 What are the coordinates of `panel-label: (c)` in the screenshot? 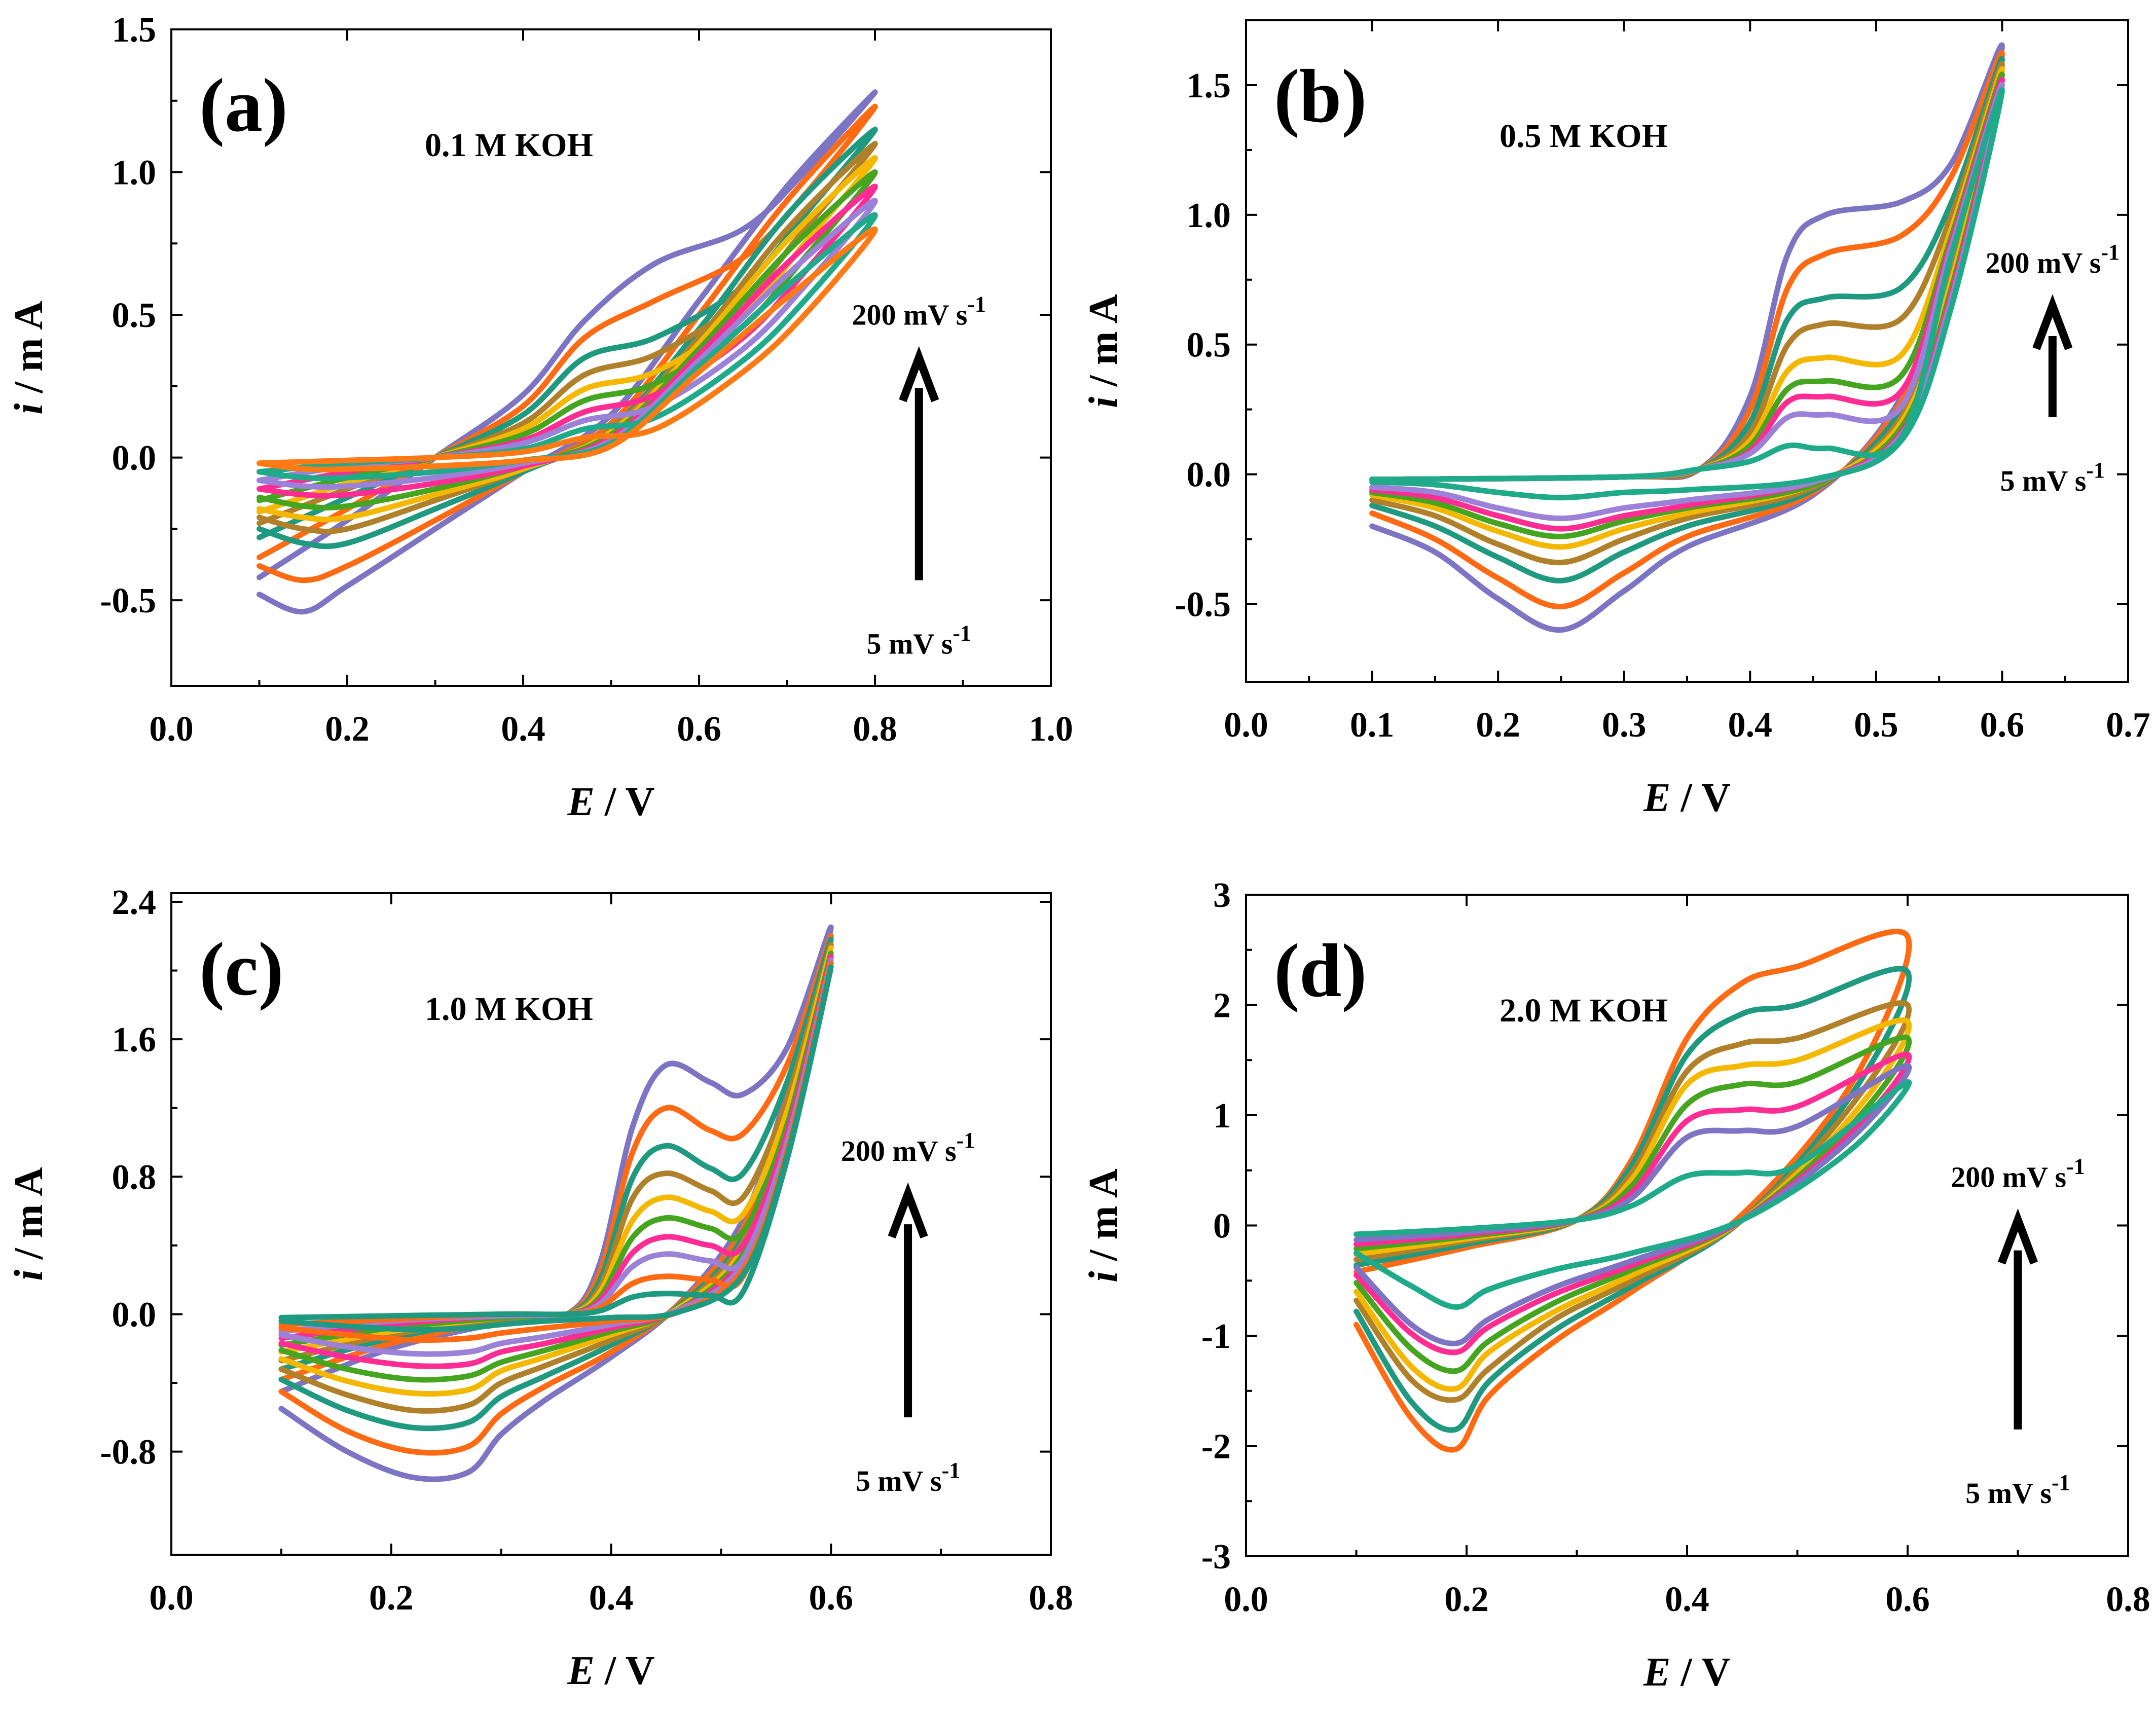 It's located at (241, 969).